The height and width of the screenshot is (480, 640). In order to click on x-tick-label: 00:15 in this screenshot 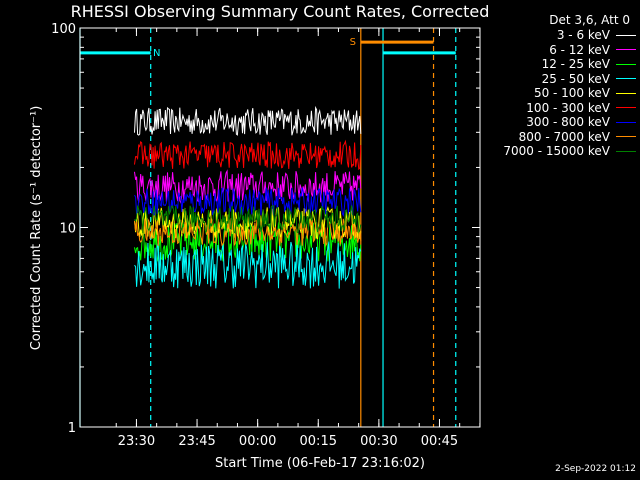, I will do `click(318, 441)`.